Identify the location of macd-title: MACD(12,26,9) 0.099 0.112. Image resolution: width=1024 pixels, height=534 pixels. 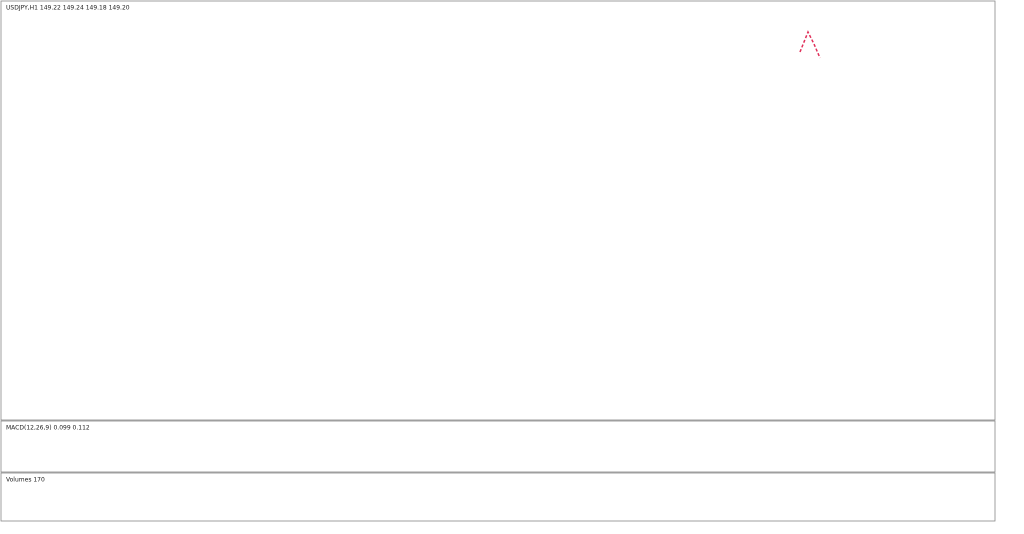
(48, 428).